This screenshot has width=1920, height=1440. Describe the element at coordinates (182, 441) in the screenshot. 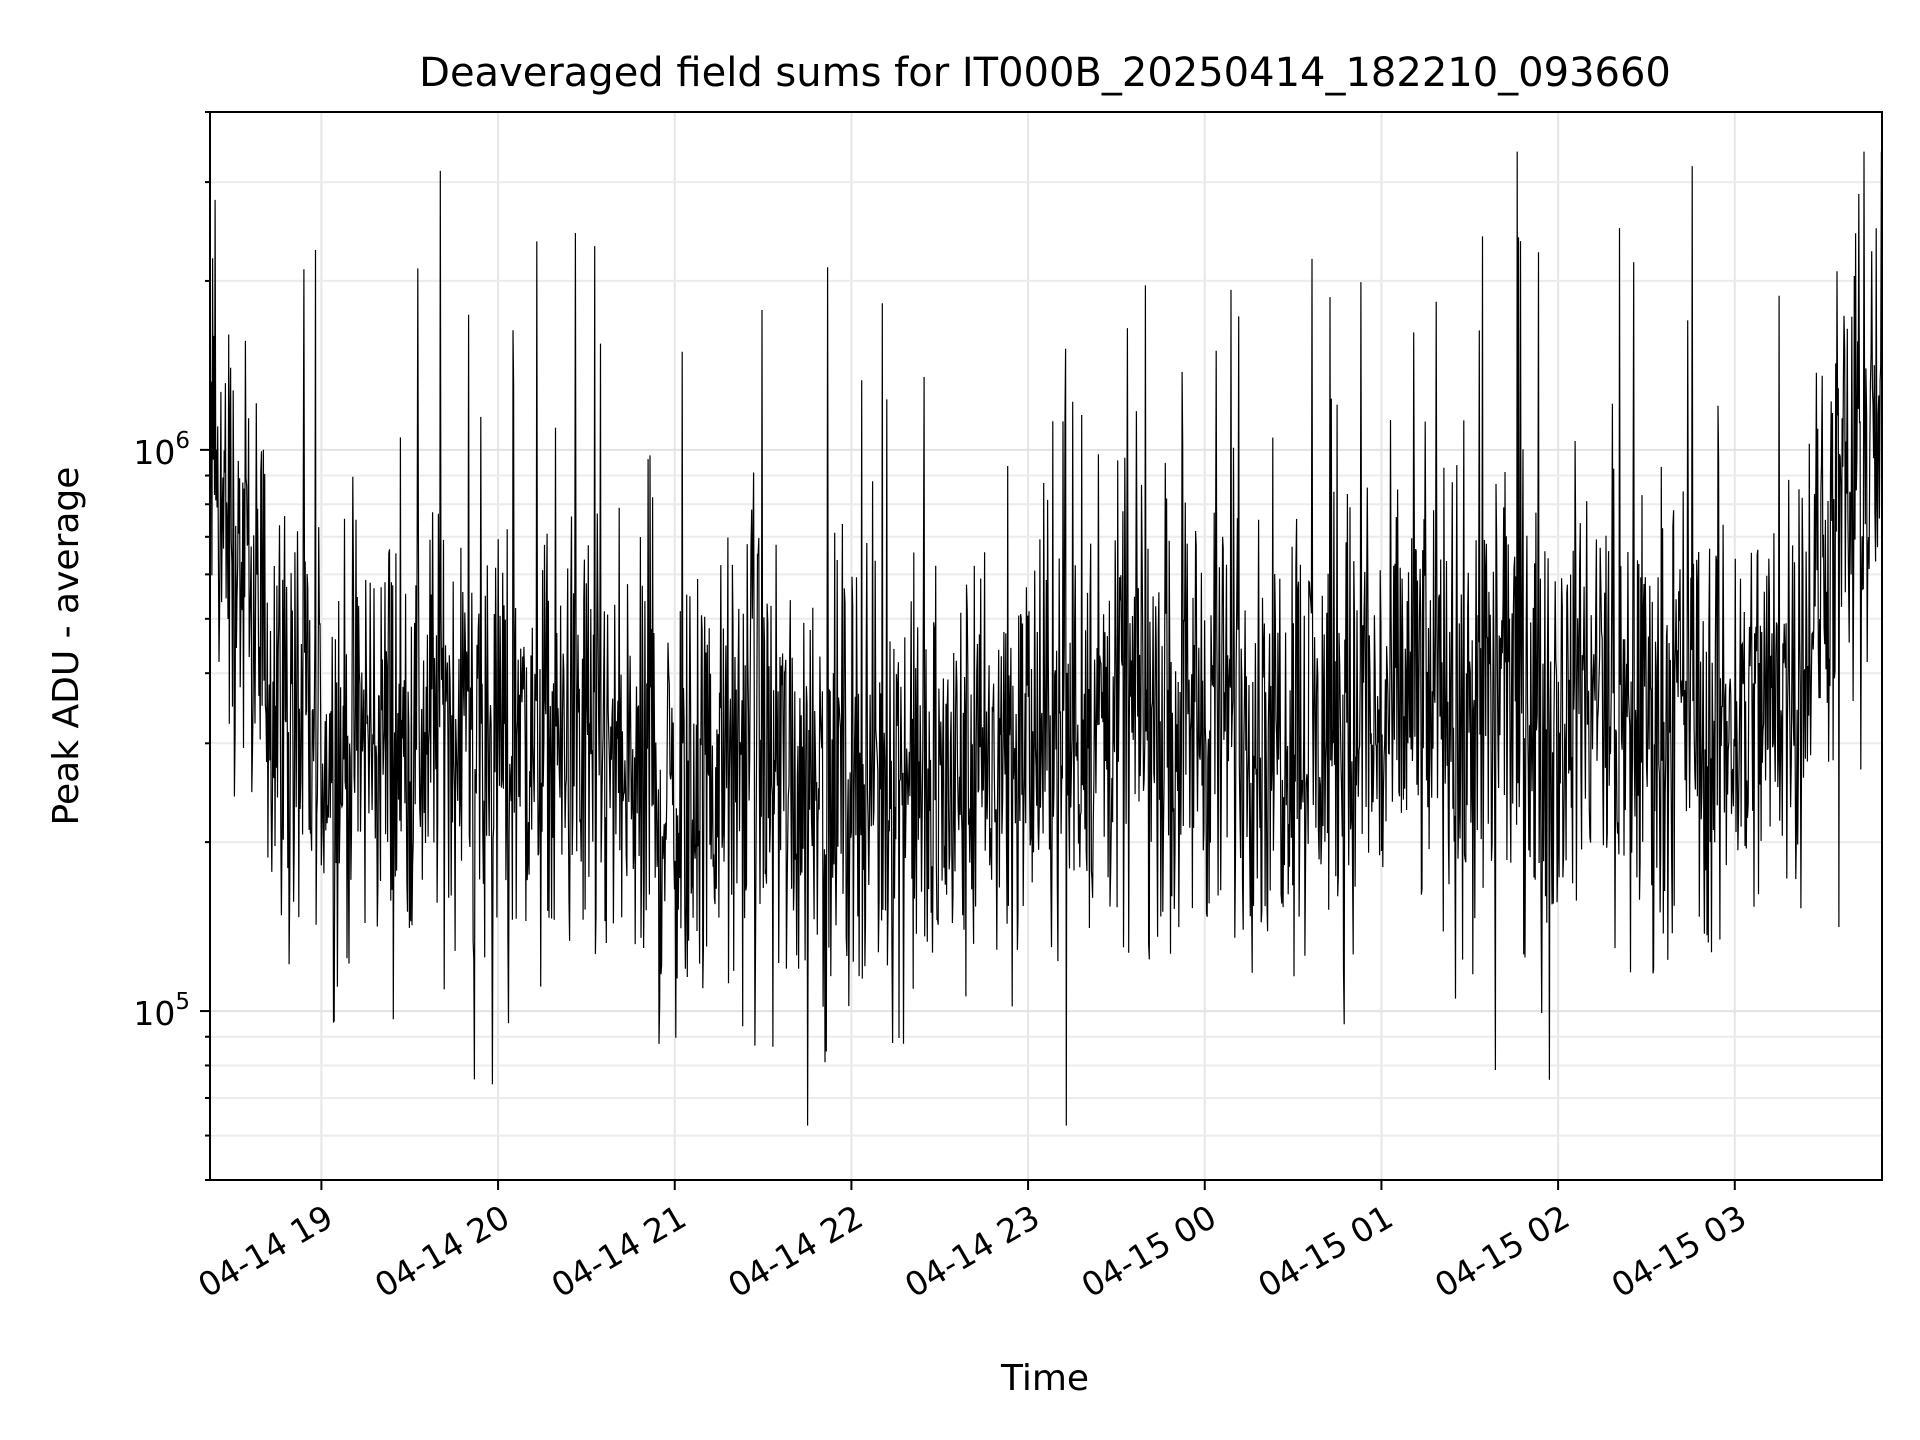

I see `y-tick-exponent: 6` at that location.